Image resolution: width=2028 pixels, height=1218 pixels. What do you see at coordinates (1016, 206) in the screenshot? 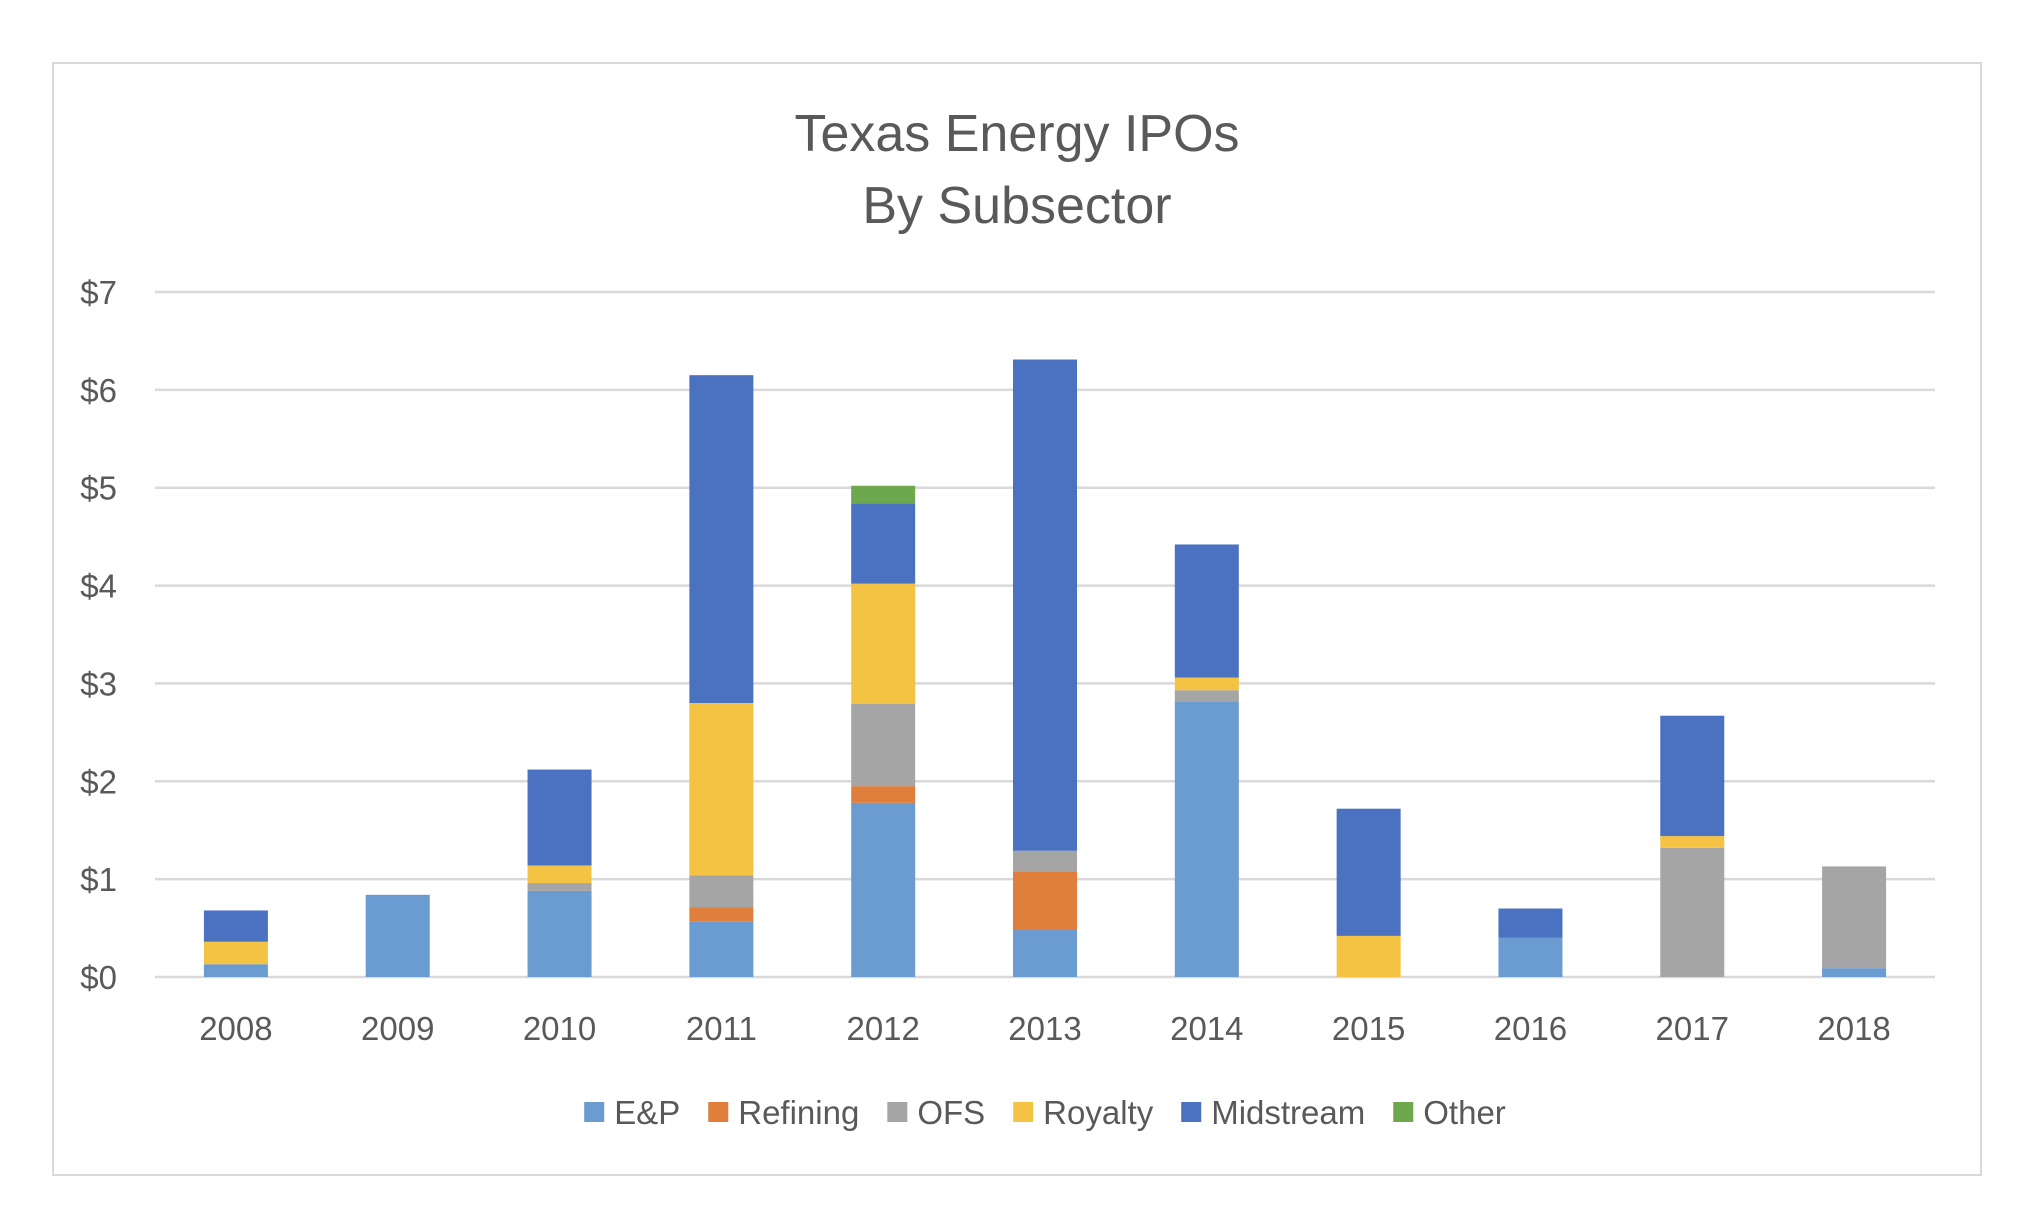
I see `chart-title-line-2: By Subsector` at bounding box center [1016, 206].